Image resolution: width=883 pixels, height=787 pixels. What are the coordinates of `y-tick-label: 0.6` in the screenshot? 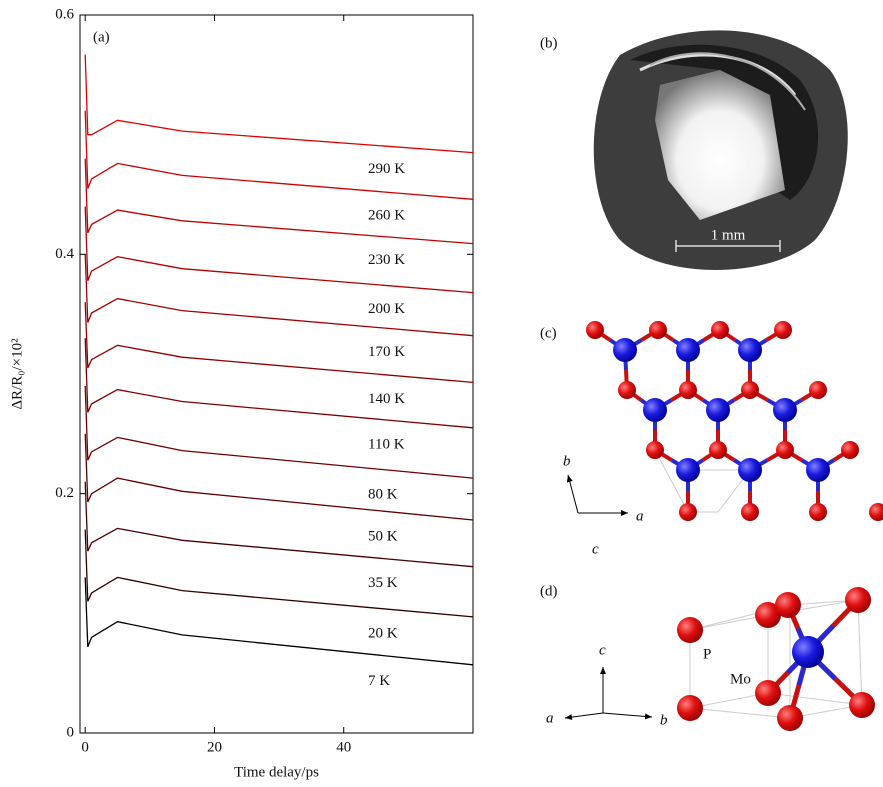 It's located at (64, 14).